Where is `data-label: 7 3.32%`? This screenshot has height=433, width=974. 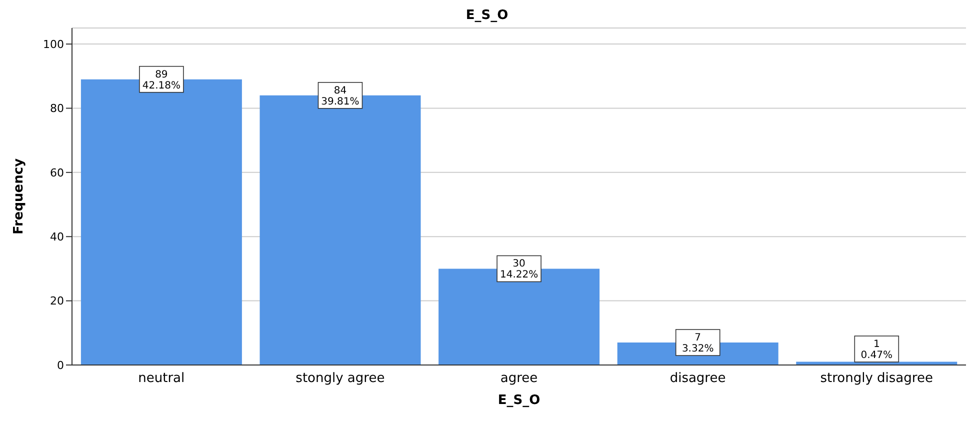 data-label: 7 3.32% is located at coordinates (698, 343).